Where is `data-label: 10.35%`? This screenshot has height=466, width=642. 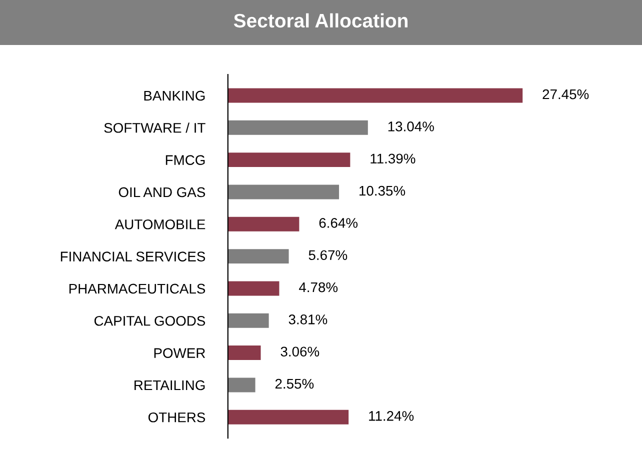
data-label: 10.35% is located at coordinates (383, 191).